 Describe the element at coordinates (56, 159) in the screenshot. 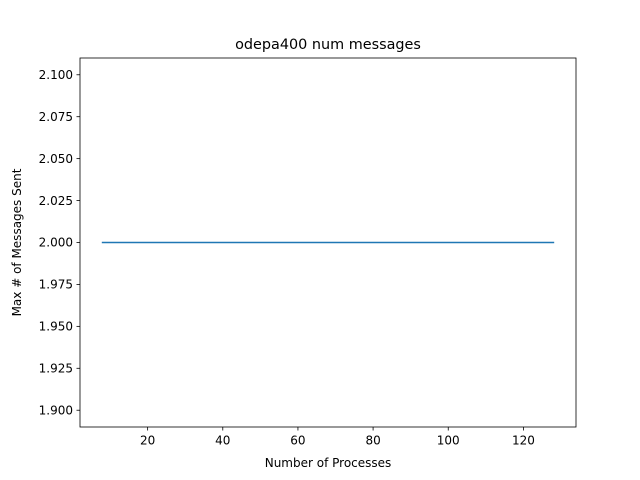

I see `y-tick-label: 2.050` at that location.